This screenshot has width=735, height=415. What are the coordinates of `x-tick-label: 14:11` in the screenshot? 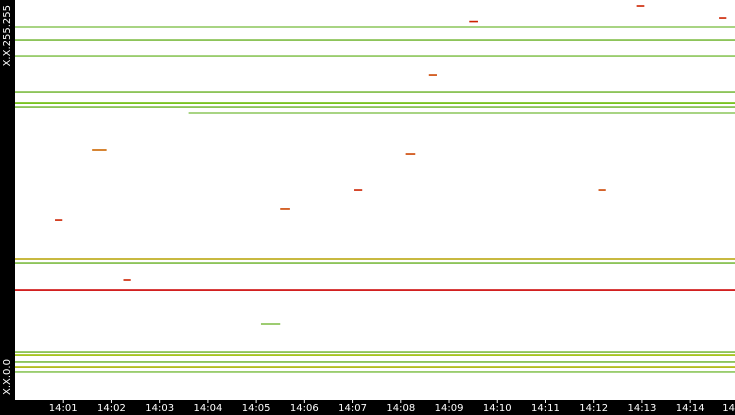 It's located at (545, 408).